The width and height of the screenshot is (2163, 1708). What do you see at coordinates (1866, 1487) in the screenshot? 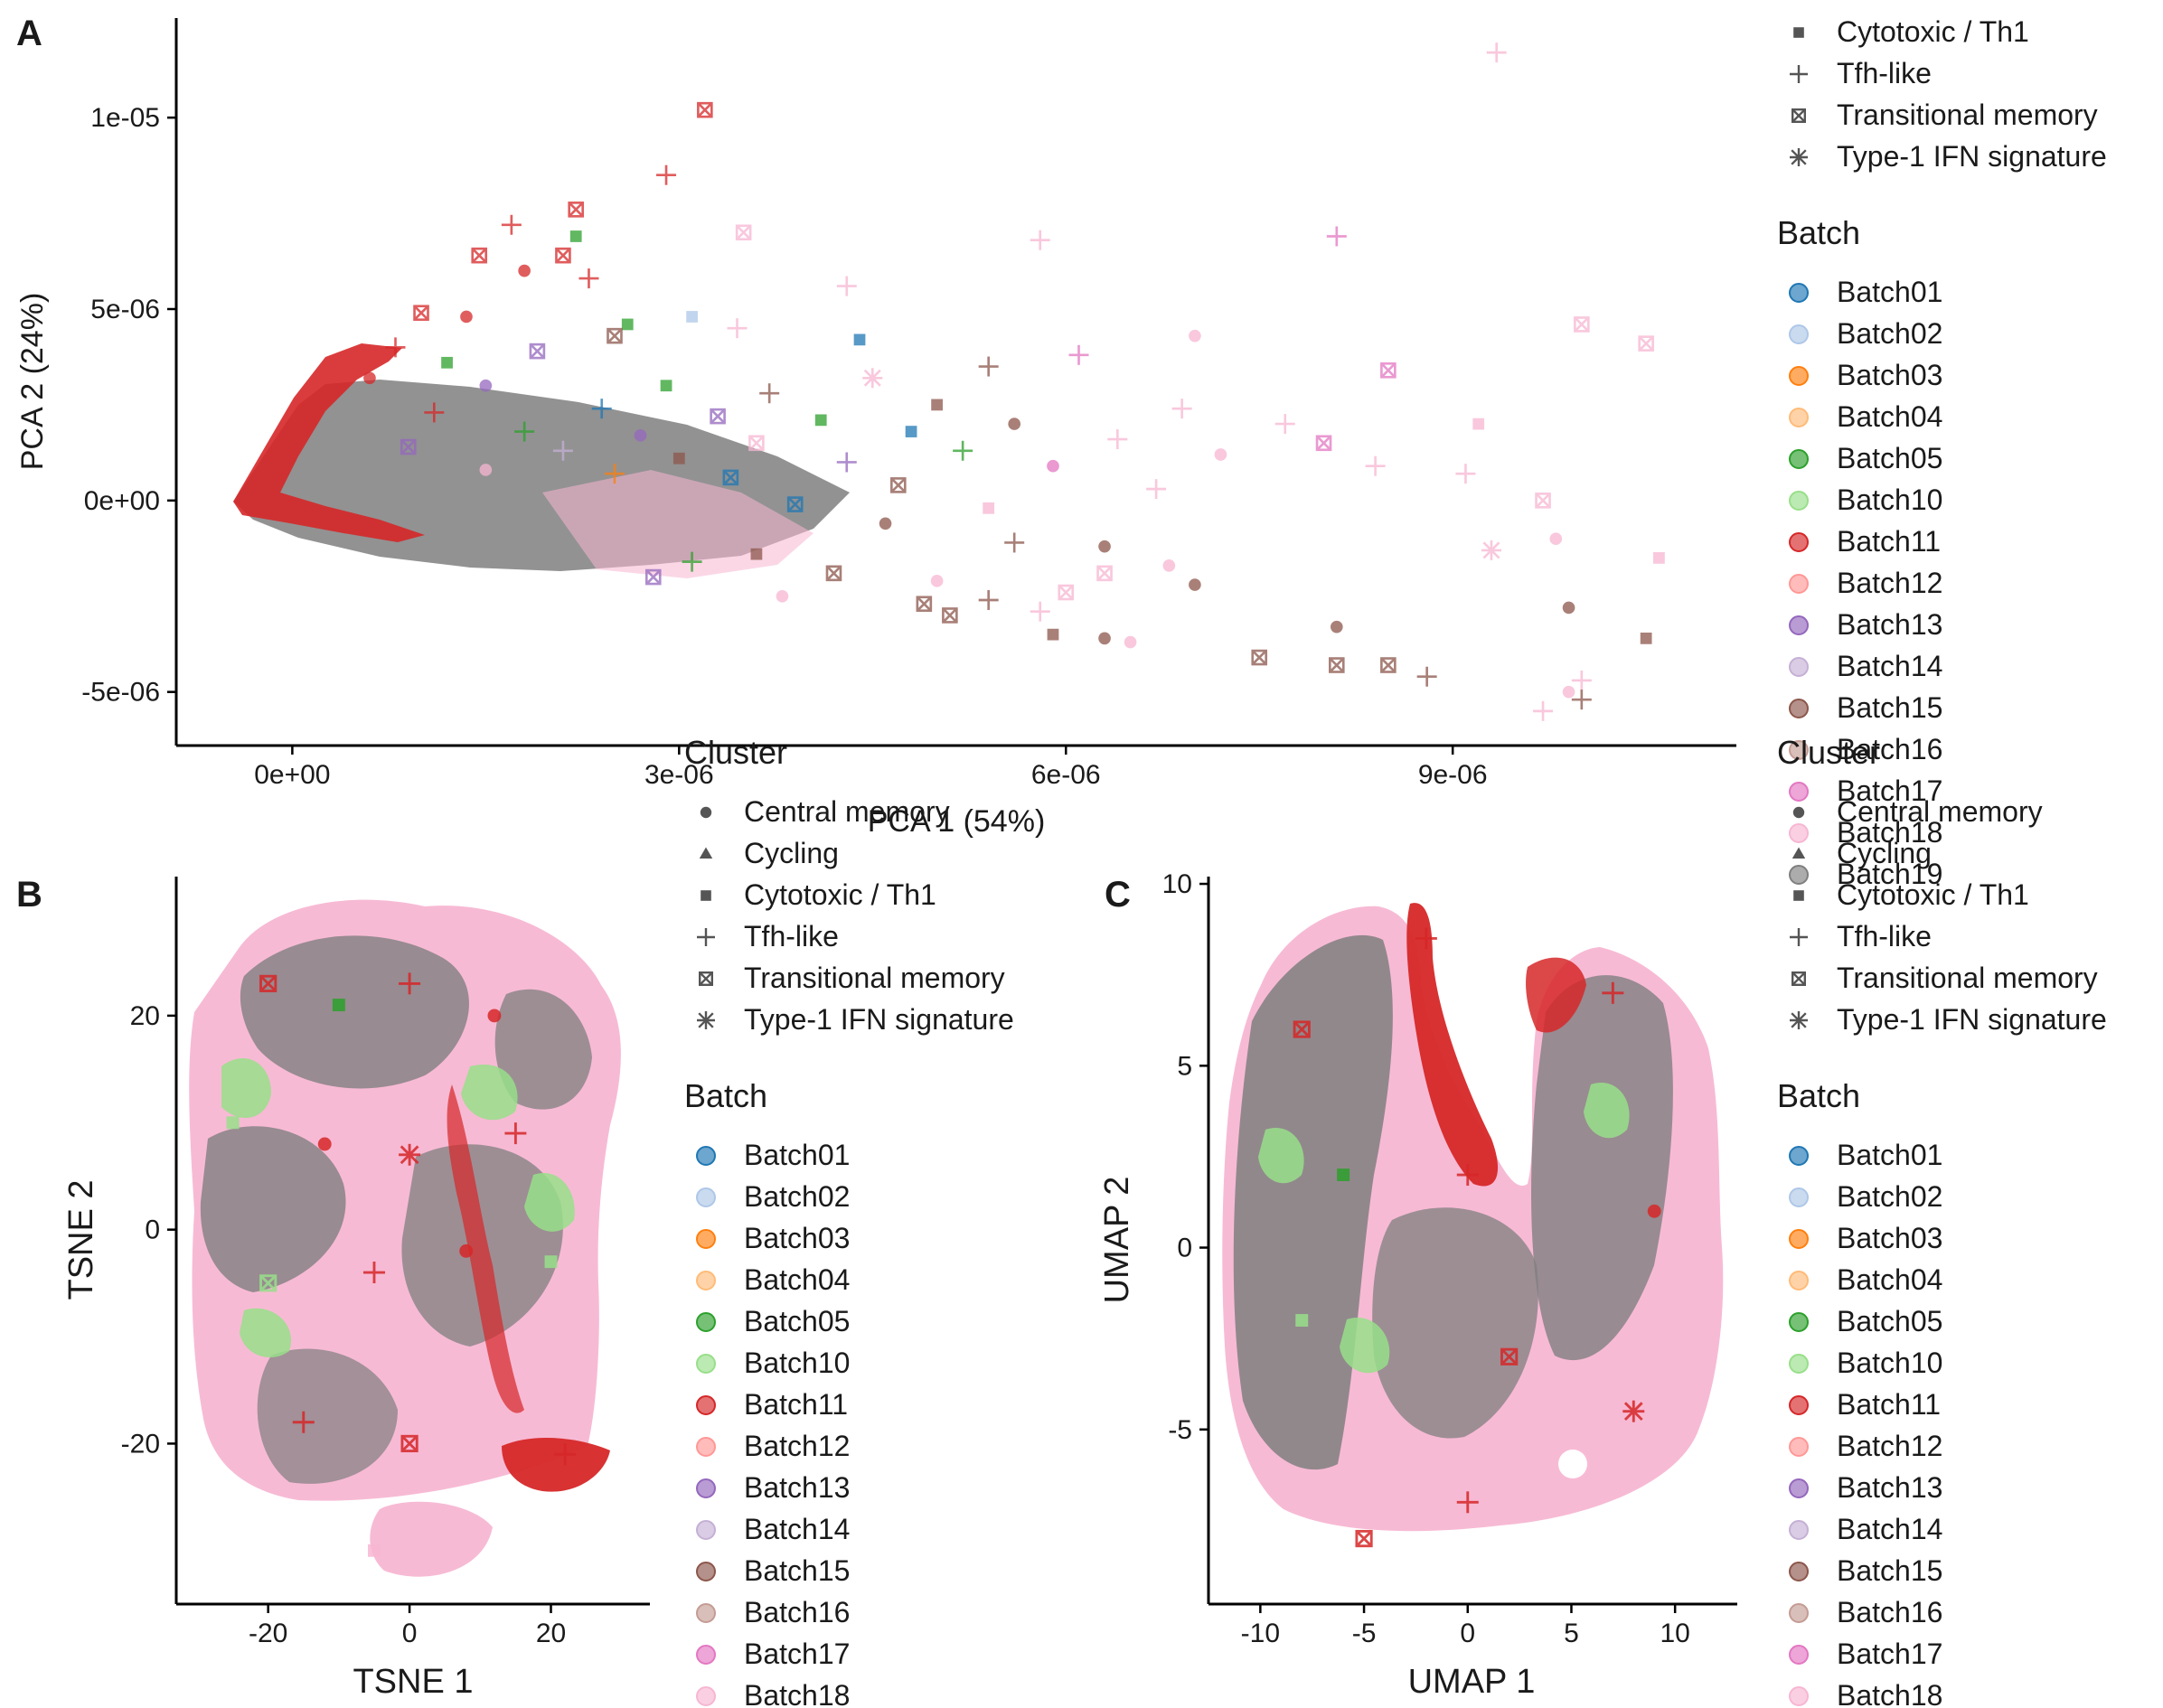
I see `legend-batch-batch13: Batch13` at bounding box center [1866, 1487].